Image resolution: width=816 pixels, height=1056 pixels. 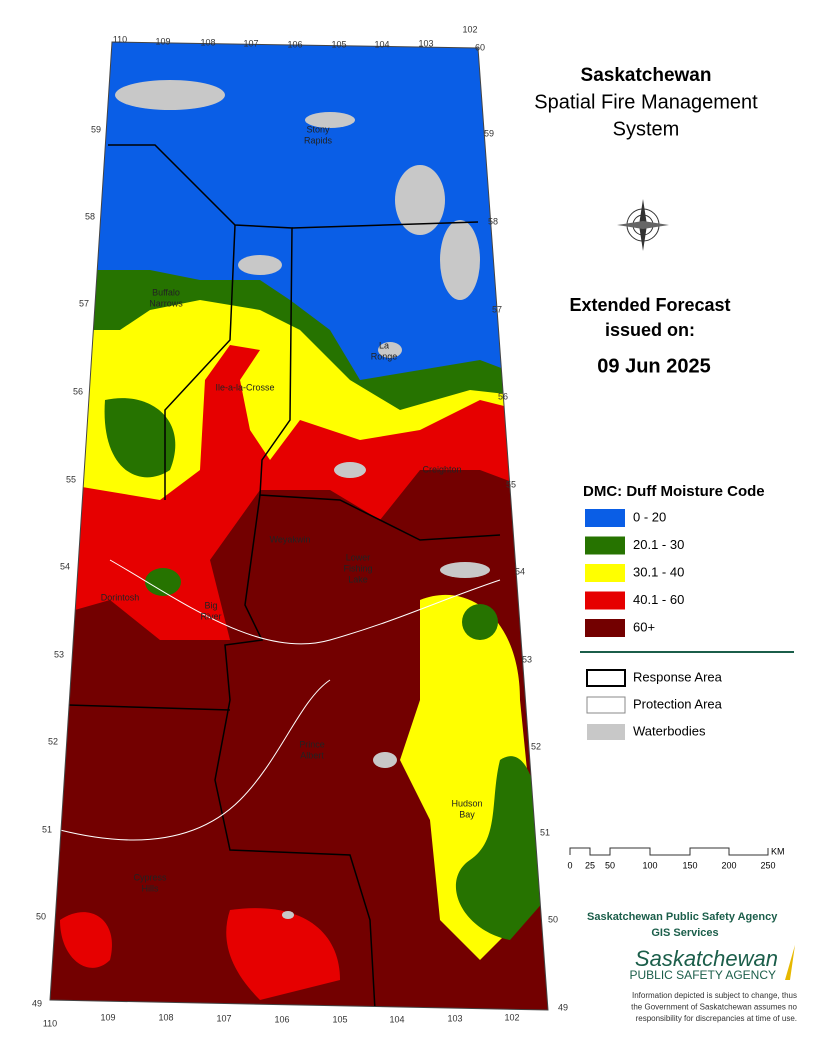 I want to click on place-label: River, so click(x=210, y=616).